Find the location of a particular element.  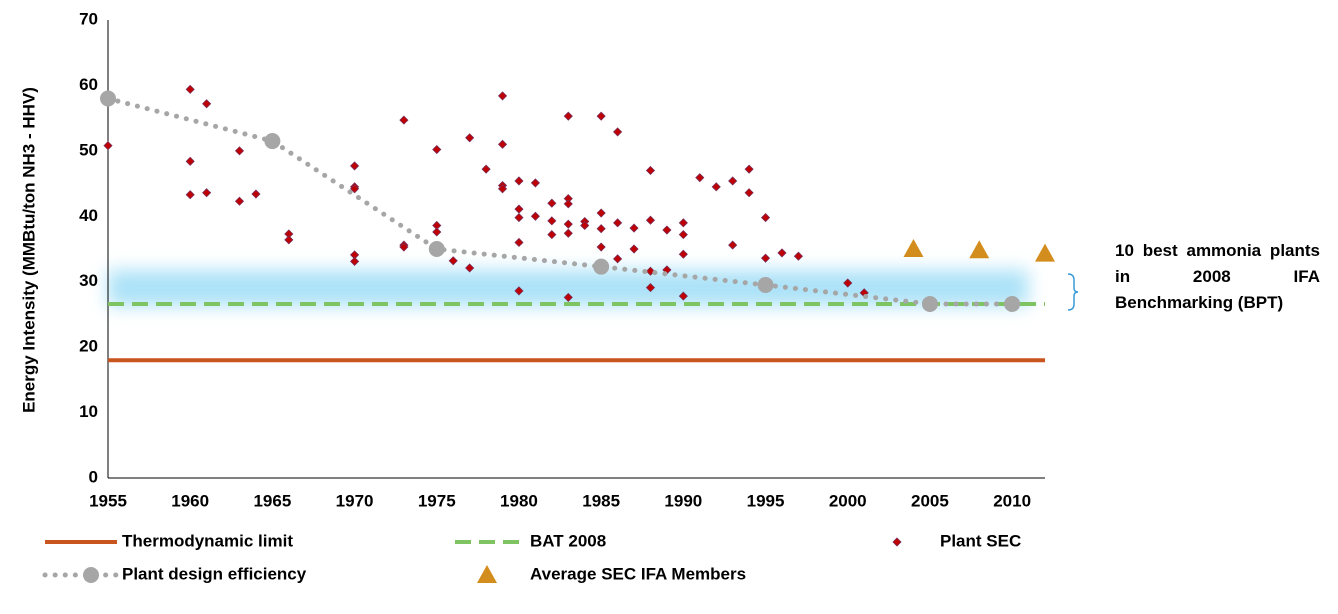

x-tick-label: 2005 is located at coordinates (930, 500).